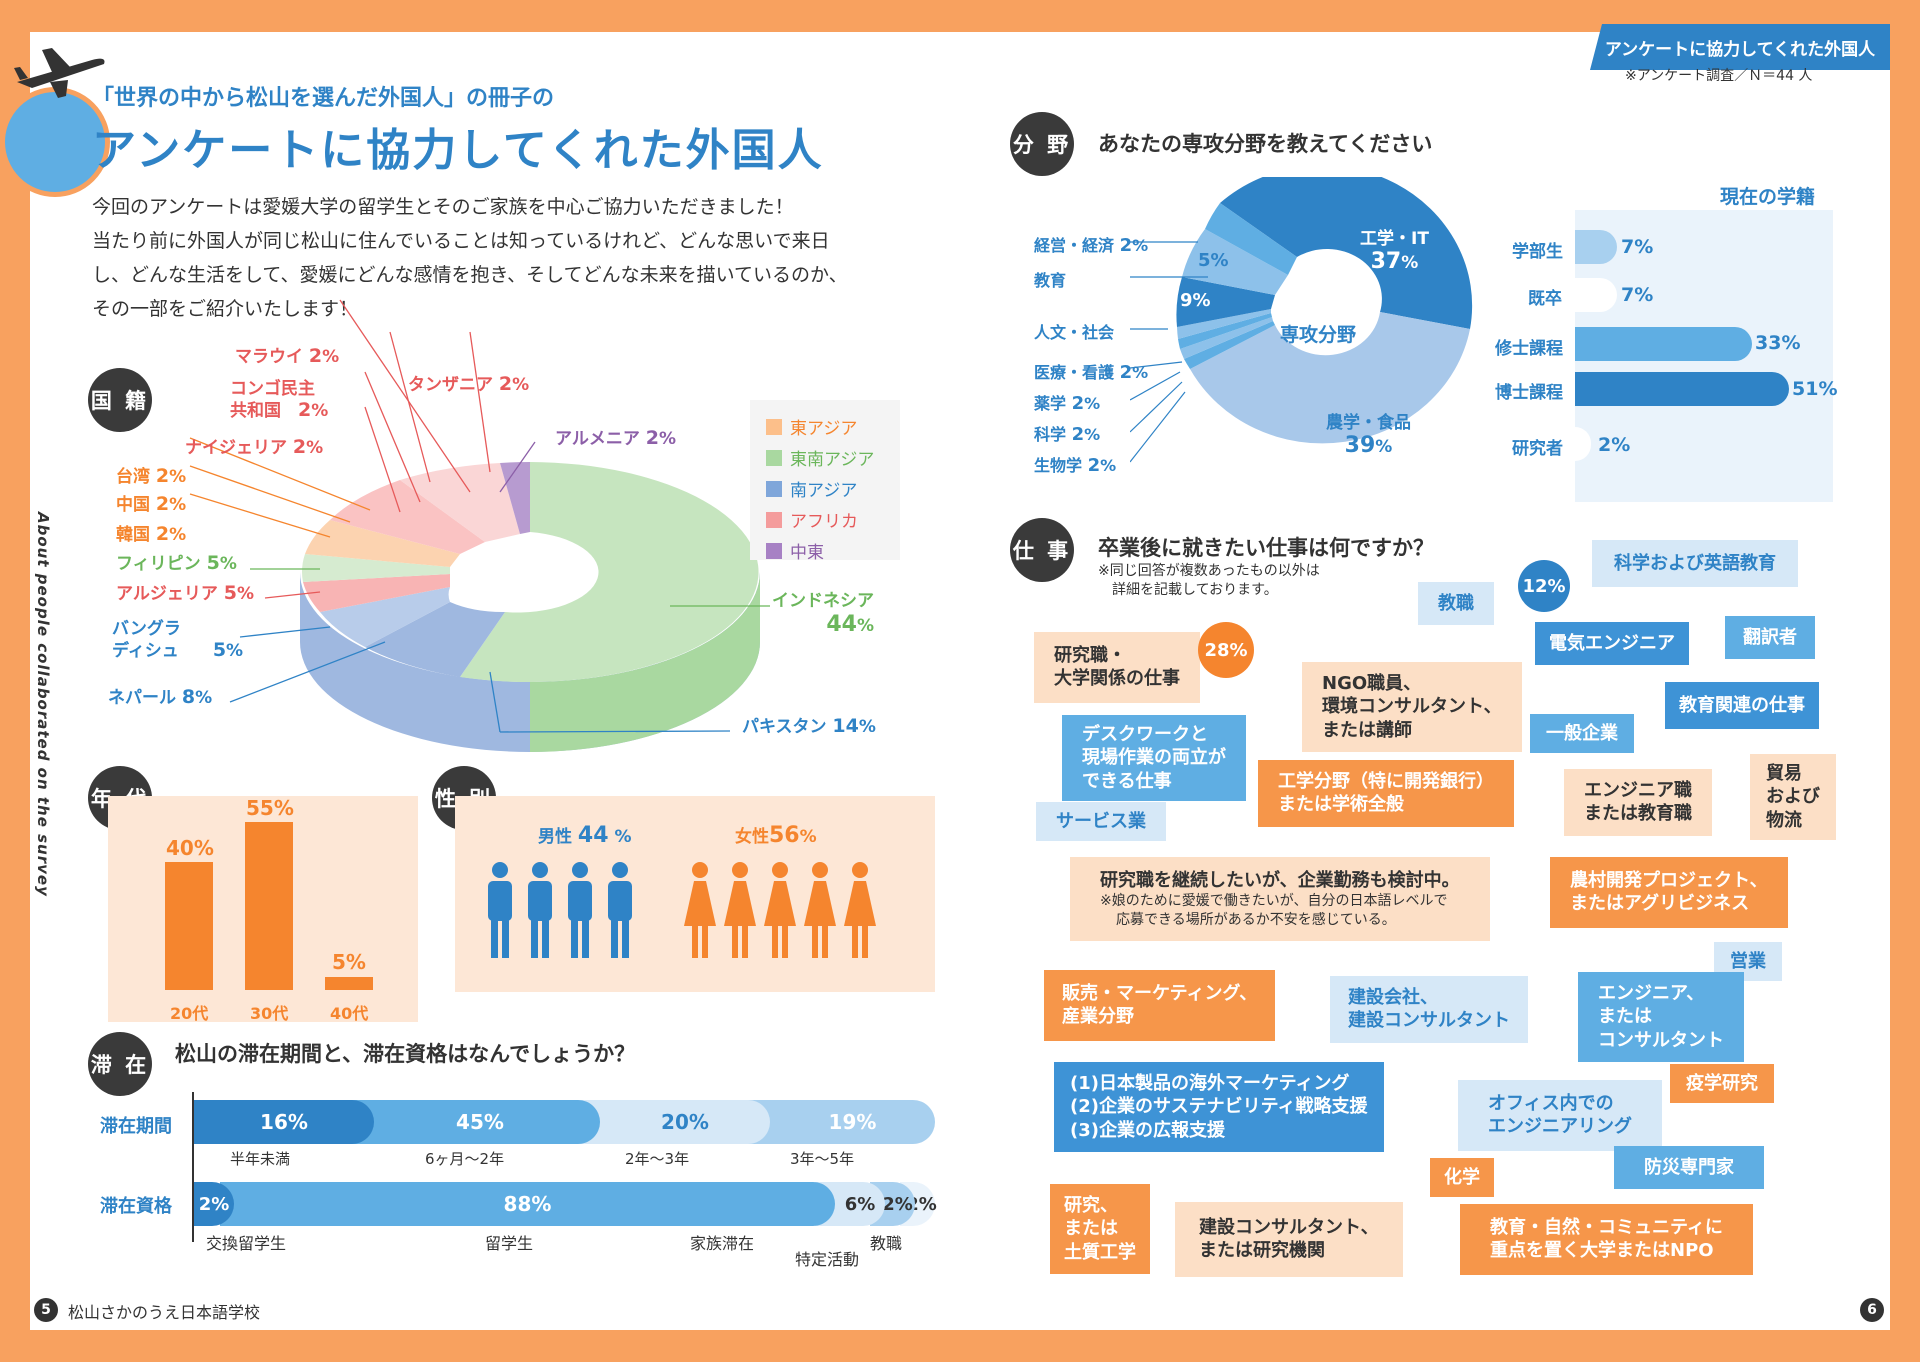  What do you see at coordinates (825, 550) in the screenshot?
I see `legend-item: 中東` at bounding box center [825, 550].